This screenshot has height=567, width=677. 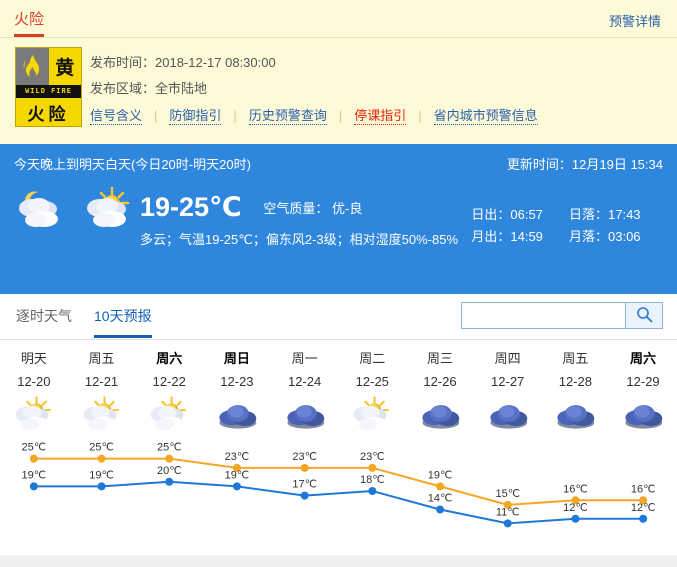 I want to click on link-signal-meaning: 信号含义, so click(x=116, y=115).